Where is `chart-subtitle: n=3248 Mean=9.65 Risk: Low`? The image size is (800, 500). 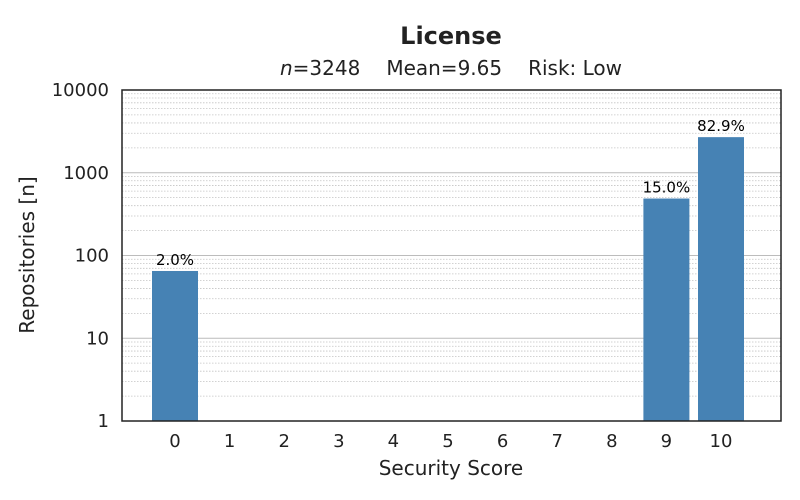
chart-subtitle: n=3248 Mean=9.65 Risk: Low is located at coordinates (451, 68).